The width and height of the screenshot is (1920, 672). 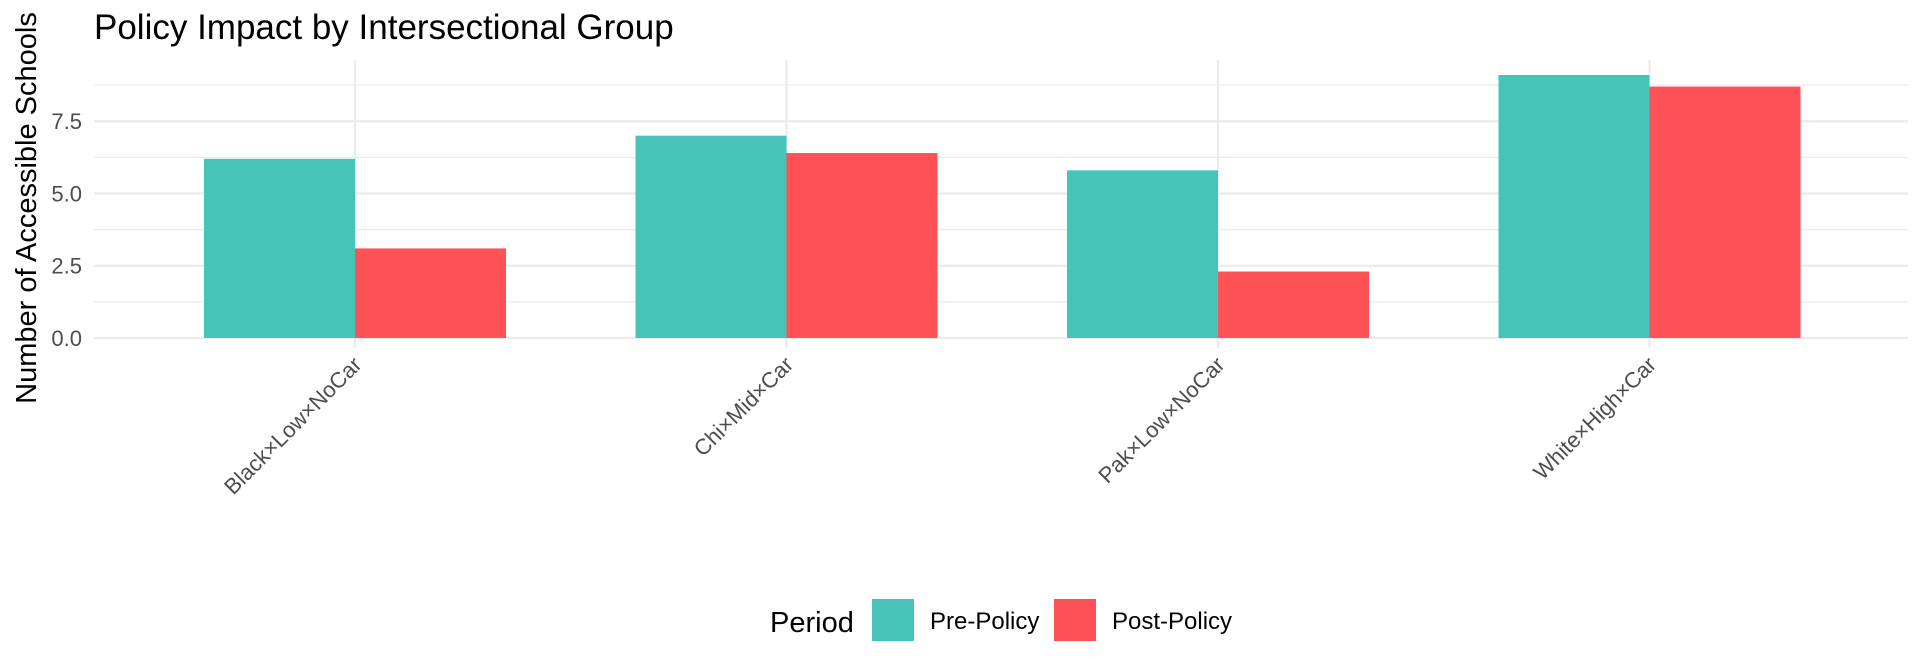 I want to click on y-tick-label: 5.0, so click(x=66, y=193).